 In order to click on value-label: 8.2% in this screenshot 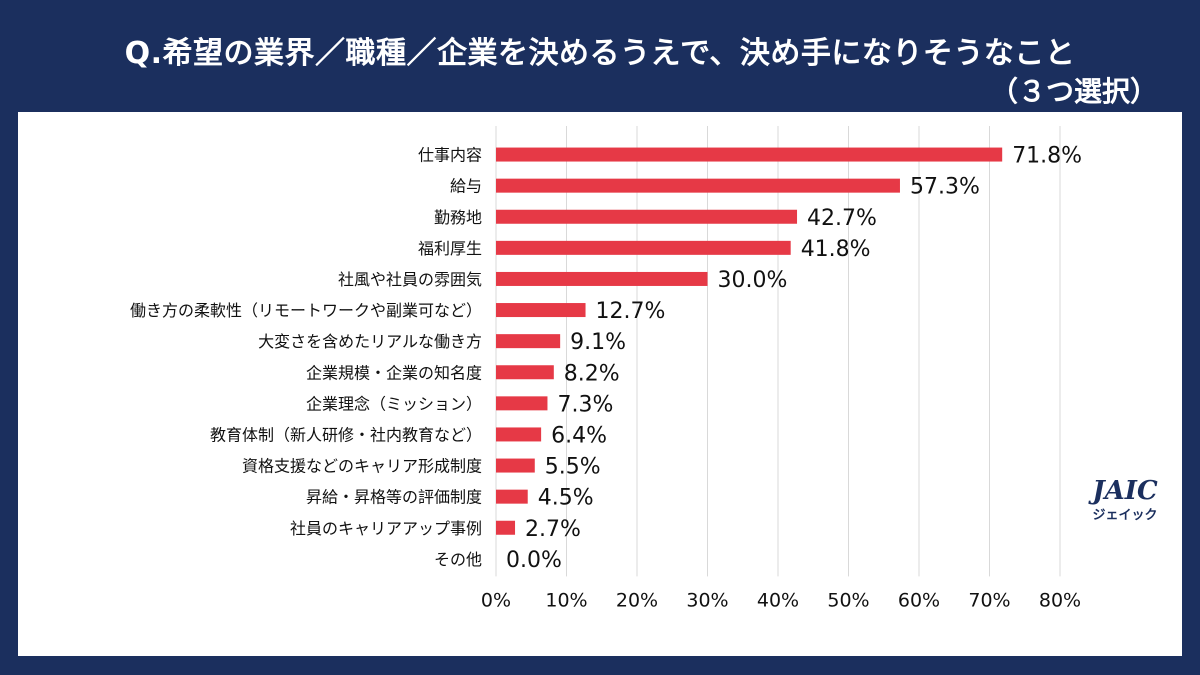, I will do `click(592, 373)`.